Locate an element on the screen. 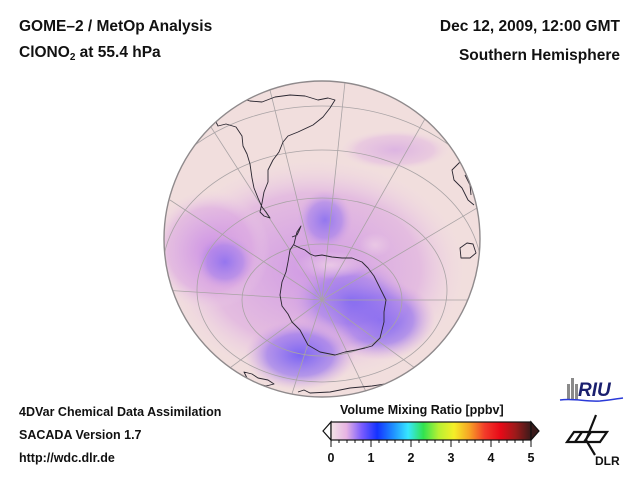  species-subscript: 2 is located at coordinates (72, 57).